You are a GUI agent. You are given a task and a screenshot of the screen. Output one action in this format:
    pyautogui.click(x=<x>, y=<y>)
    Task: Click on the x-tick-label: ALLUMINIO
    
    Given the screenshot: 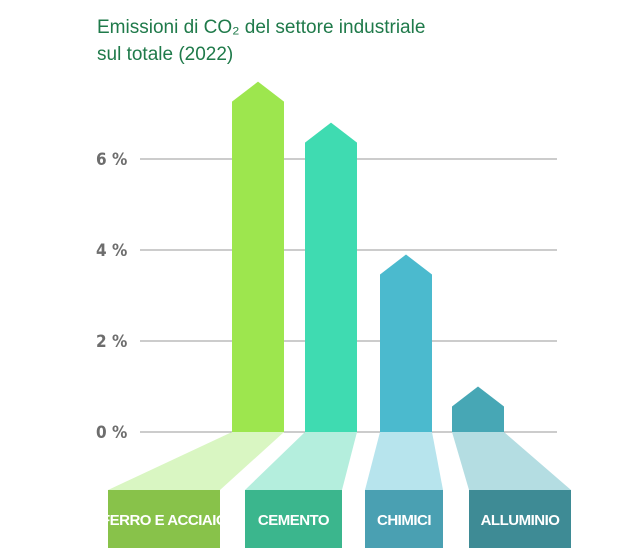 What is the action you would take?
    pyautogui.click(x=521, y=520)
    